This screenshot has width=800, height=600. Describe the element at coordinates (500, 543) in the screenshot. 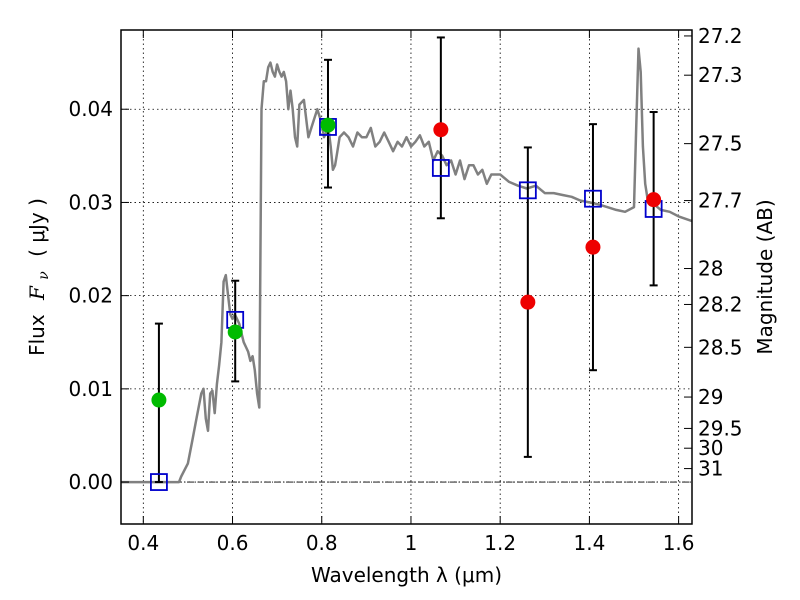

I see `x-tick-label: 1.2` at that location.